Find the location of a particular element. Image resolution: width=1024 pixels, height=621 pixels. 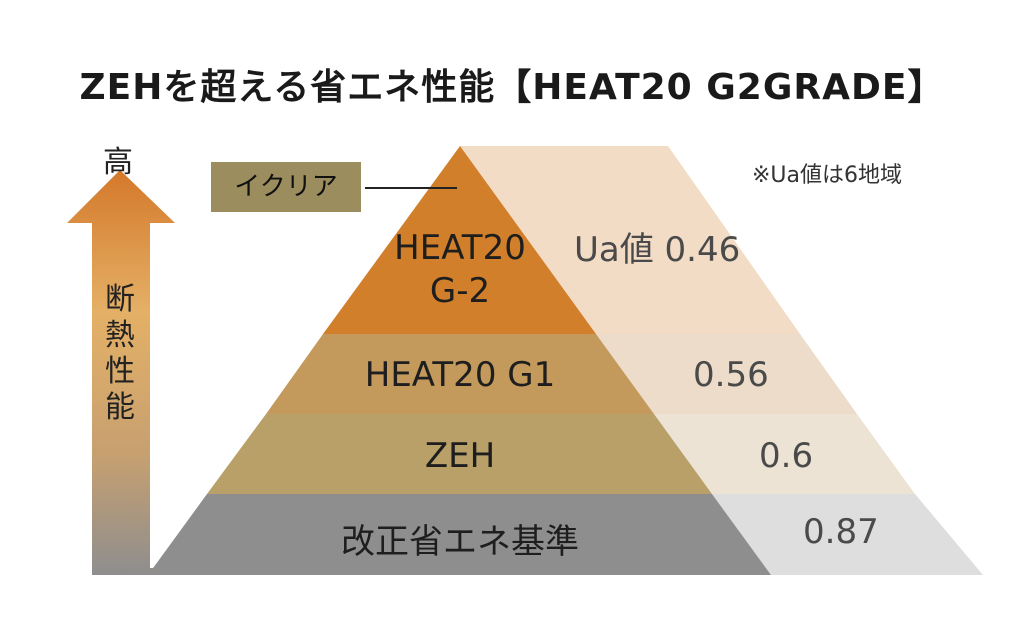

level-name-g1: HEAT20 G1 is located at coordinates (460, 375).